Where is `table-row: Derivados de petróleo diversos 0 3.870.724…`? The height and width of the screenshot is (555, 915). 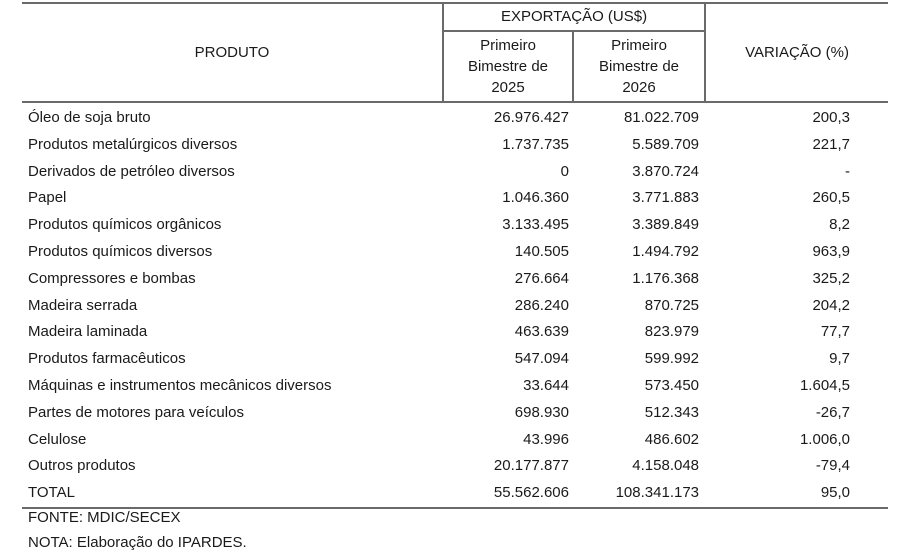 table-row: Derivados de petróleo diversos 0 3.870.724… is located at coordinates (439, 171).